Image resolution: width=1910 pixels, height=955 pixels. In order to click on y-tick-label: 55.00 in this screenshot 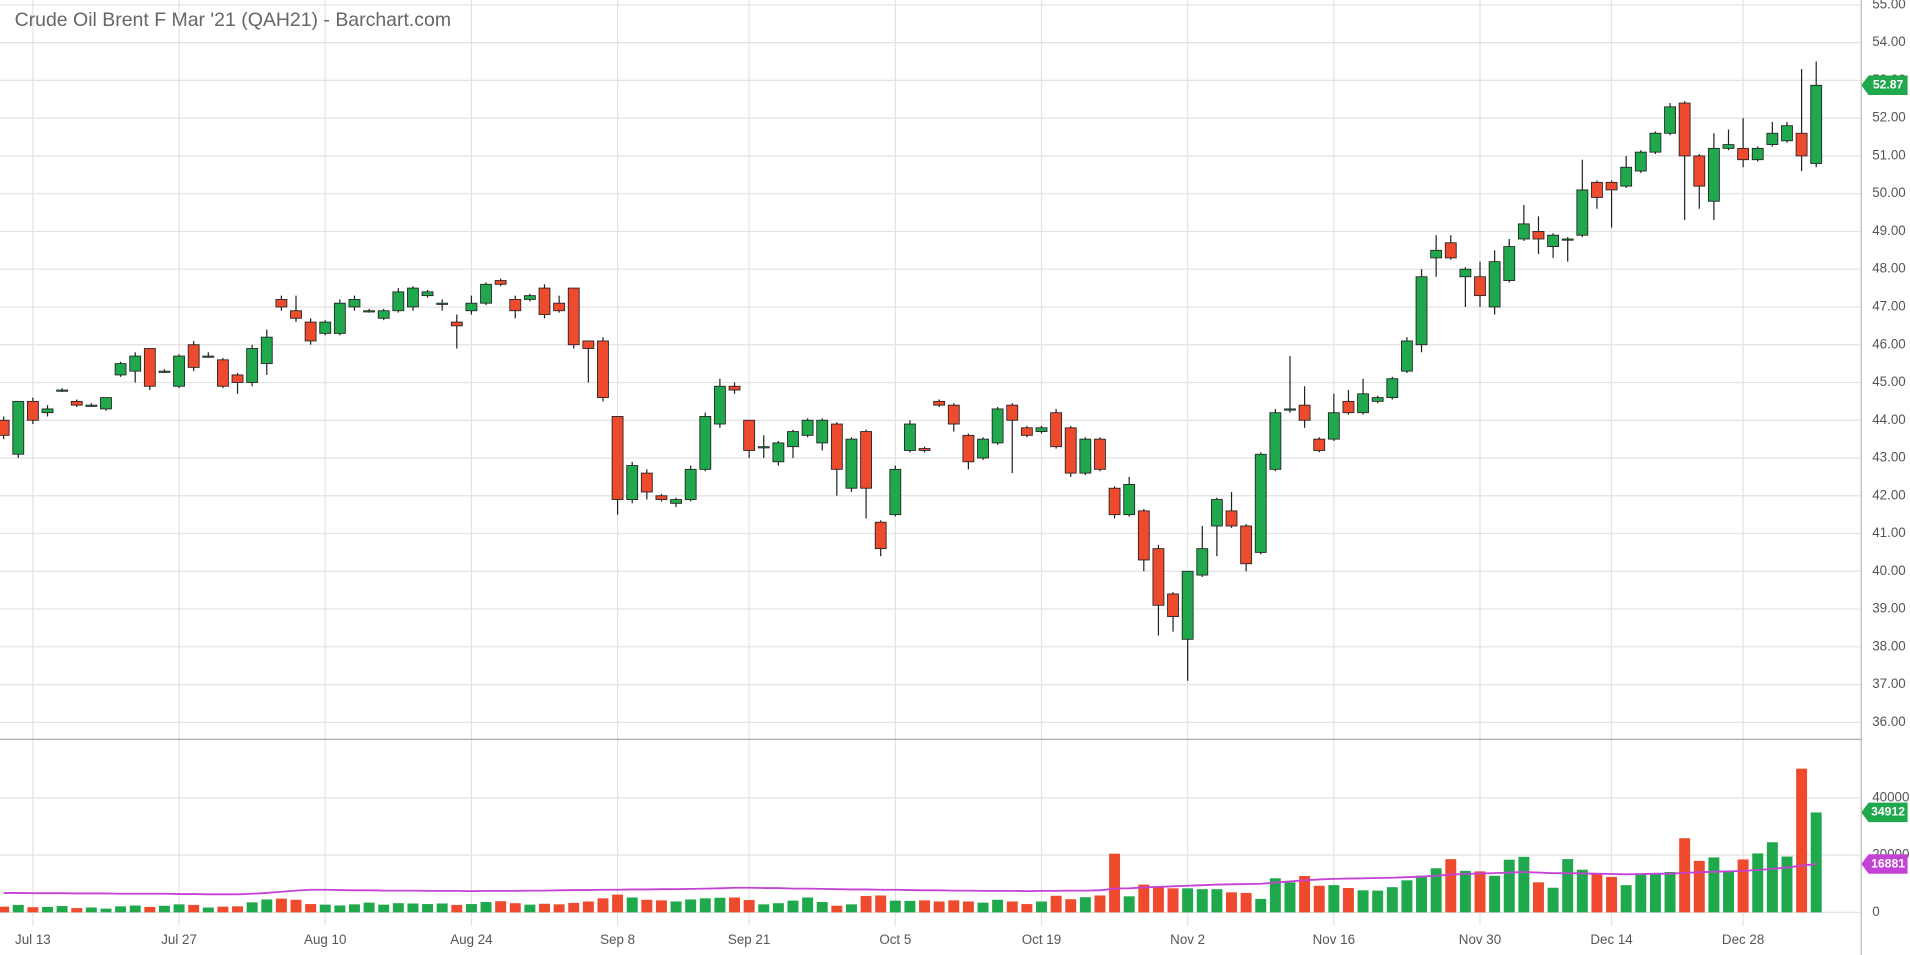, I will do `click(1888, 5)`.